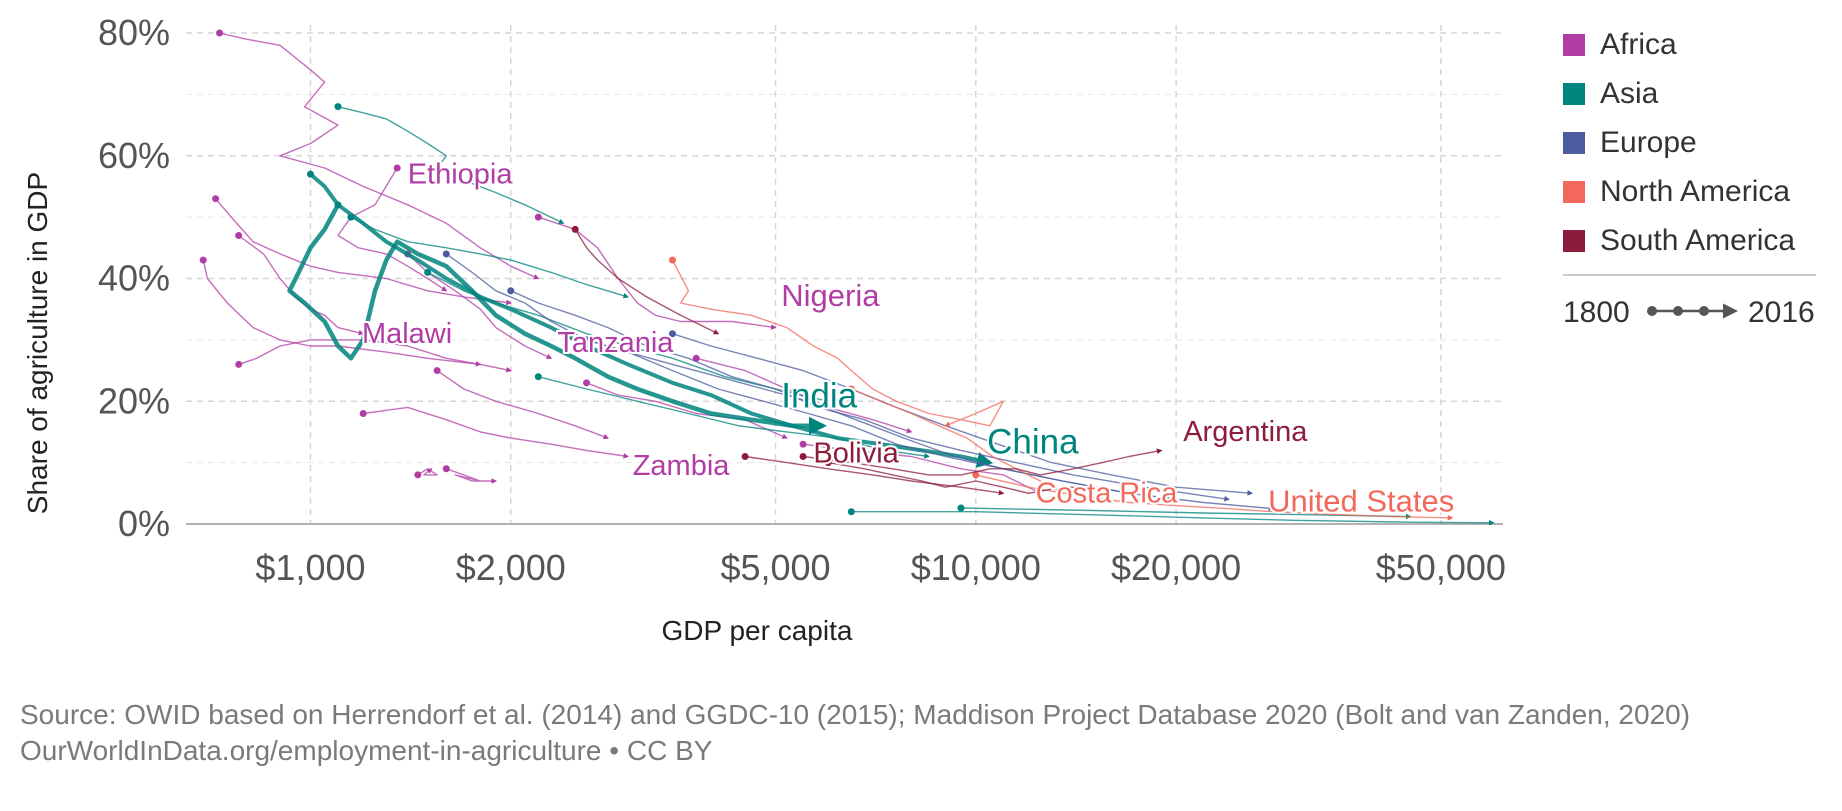 This screenshot has width=1842, height=811. Describe the element at coordinates (310, 567) in the screenshot. I see `x-tick-1000: $1,000` at that location.